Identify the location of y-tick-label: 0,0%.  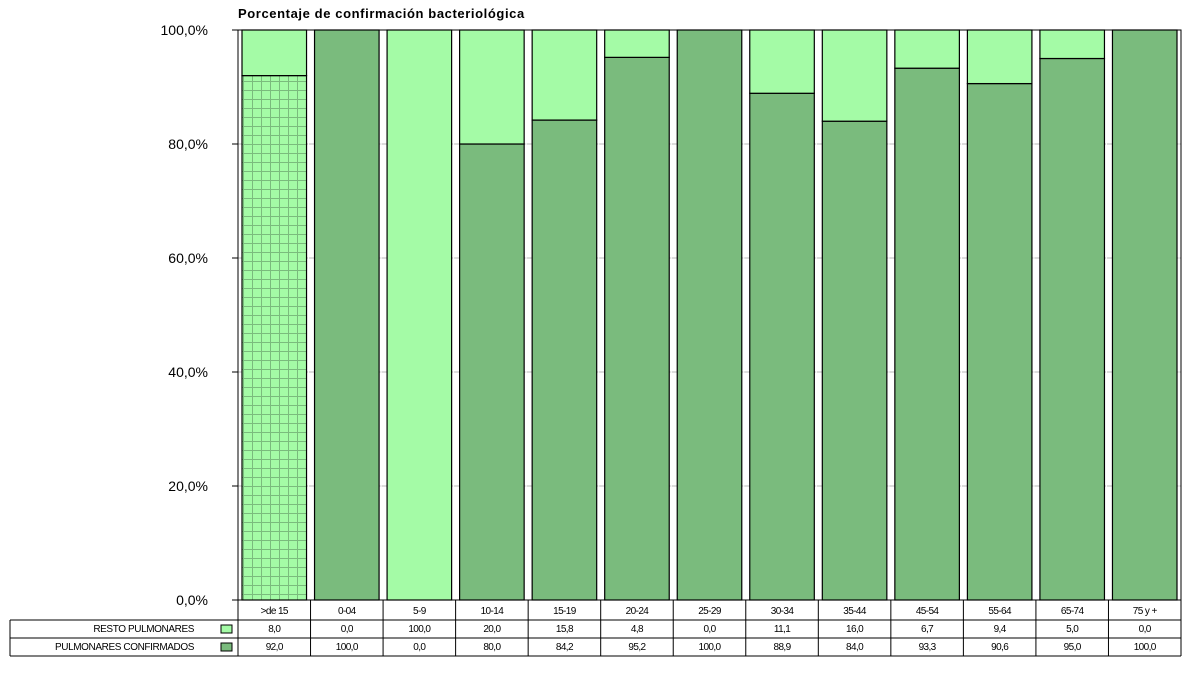
(192, 600).